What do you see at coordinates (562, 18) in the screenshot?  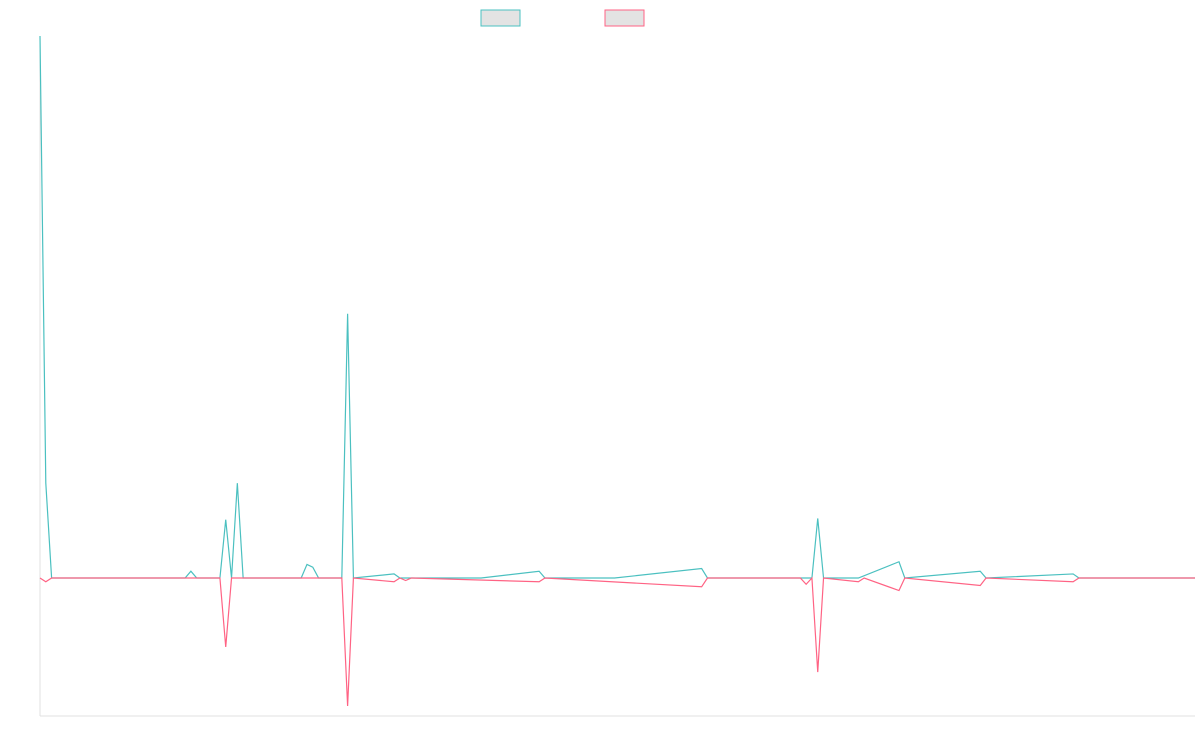 I see `legend` at bounding box center [562, 18].